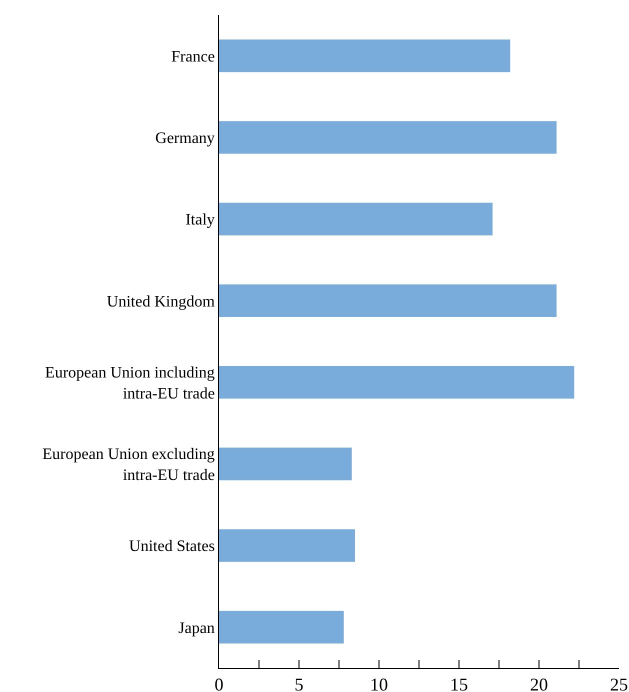  I want to click on x-tick-label: 15, so click(459, 683).